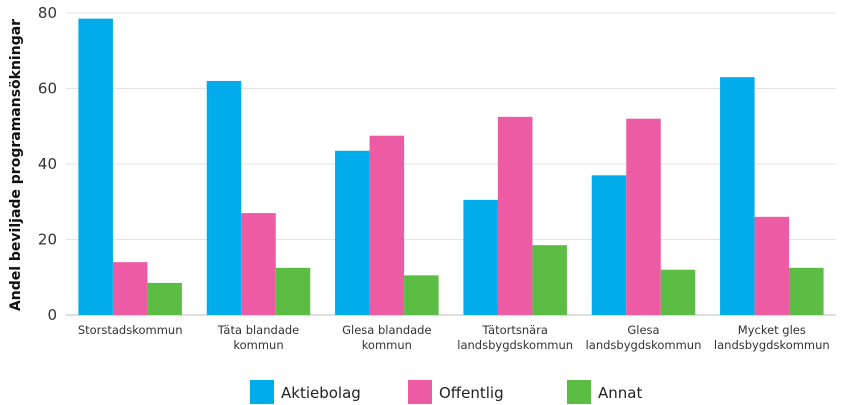  What do you see at coordinates (47, 89) in the screenshot?
I see `y-tick-label: 60` at bounding box center [47, 89].